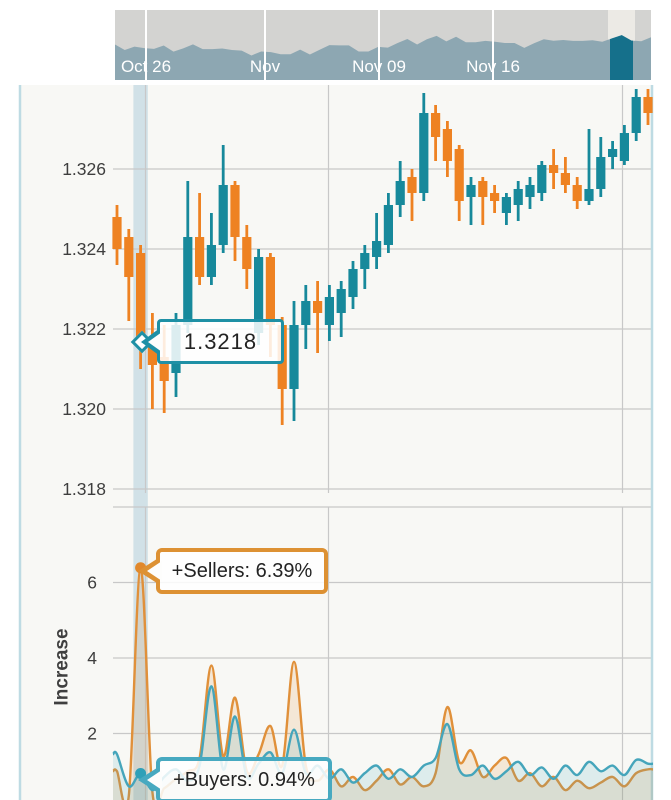 This screenshot has height=800, width=671. I want to click on price-axis-tick-label: 1.318, so click(84, 489).